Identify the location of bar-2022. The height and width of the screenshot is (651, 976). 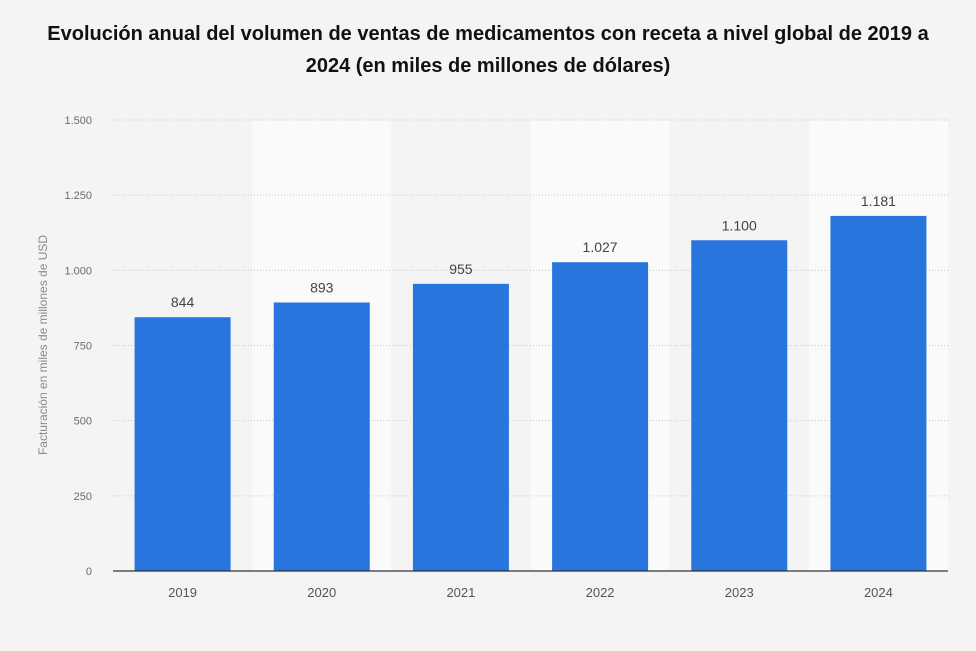
(600, 416).